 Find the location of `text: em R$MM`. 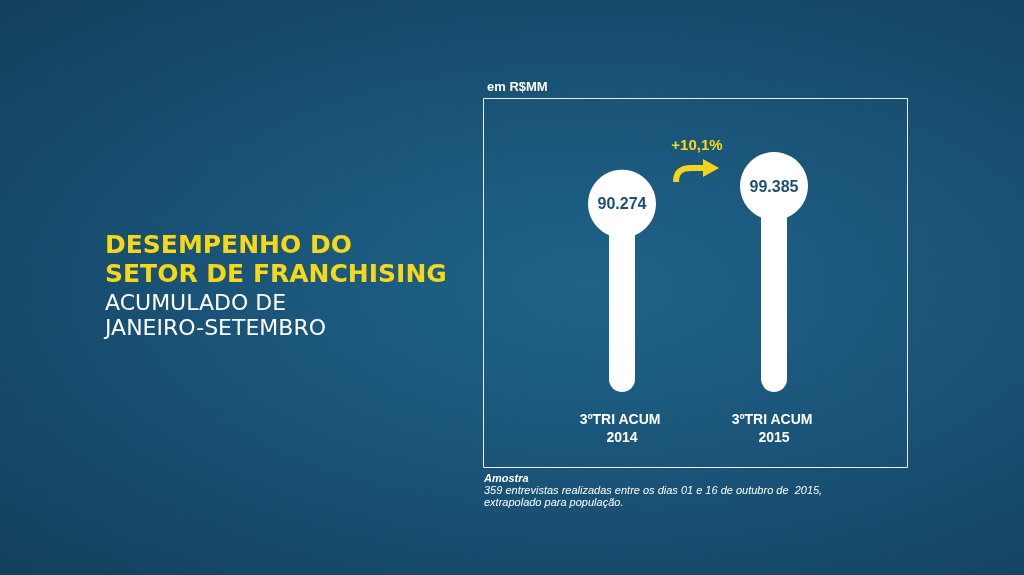

text: em R$MM is located at coordinates (517, 86).